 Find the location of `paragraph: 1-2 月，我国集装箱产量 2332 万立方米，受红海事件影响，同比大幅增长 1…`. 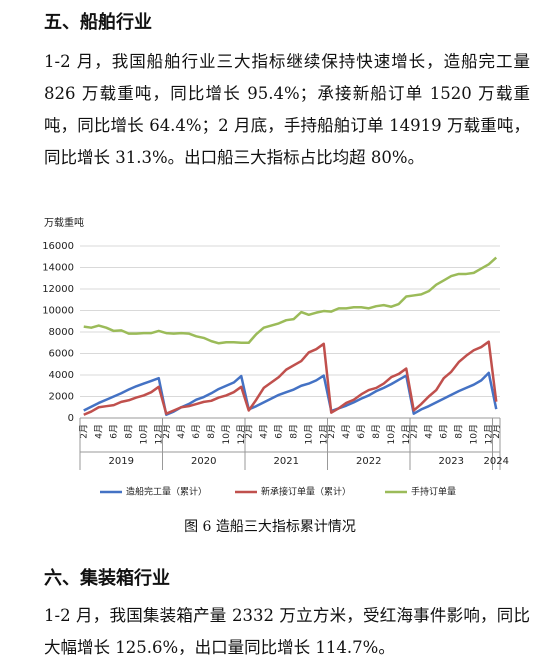

paragraph: 1-2 月，我国集装箱产量 2332 万立方米，受红海事件影响，同比大幅增长 1… is located at coordinates (287, 631).